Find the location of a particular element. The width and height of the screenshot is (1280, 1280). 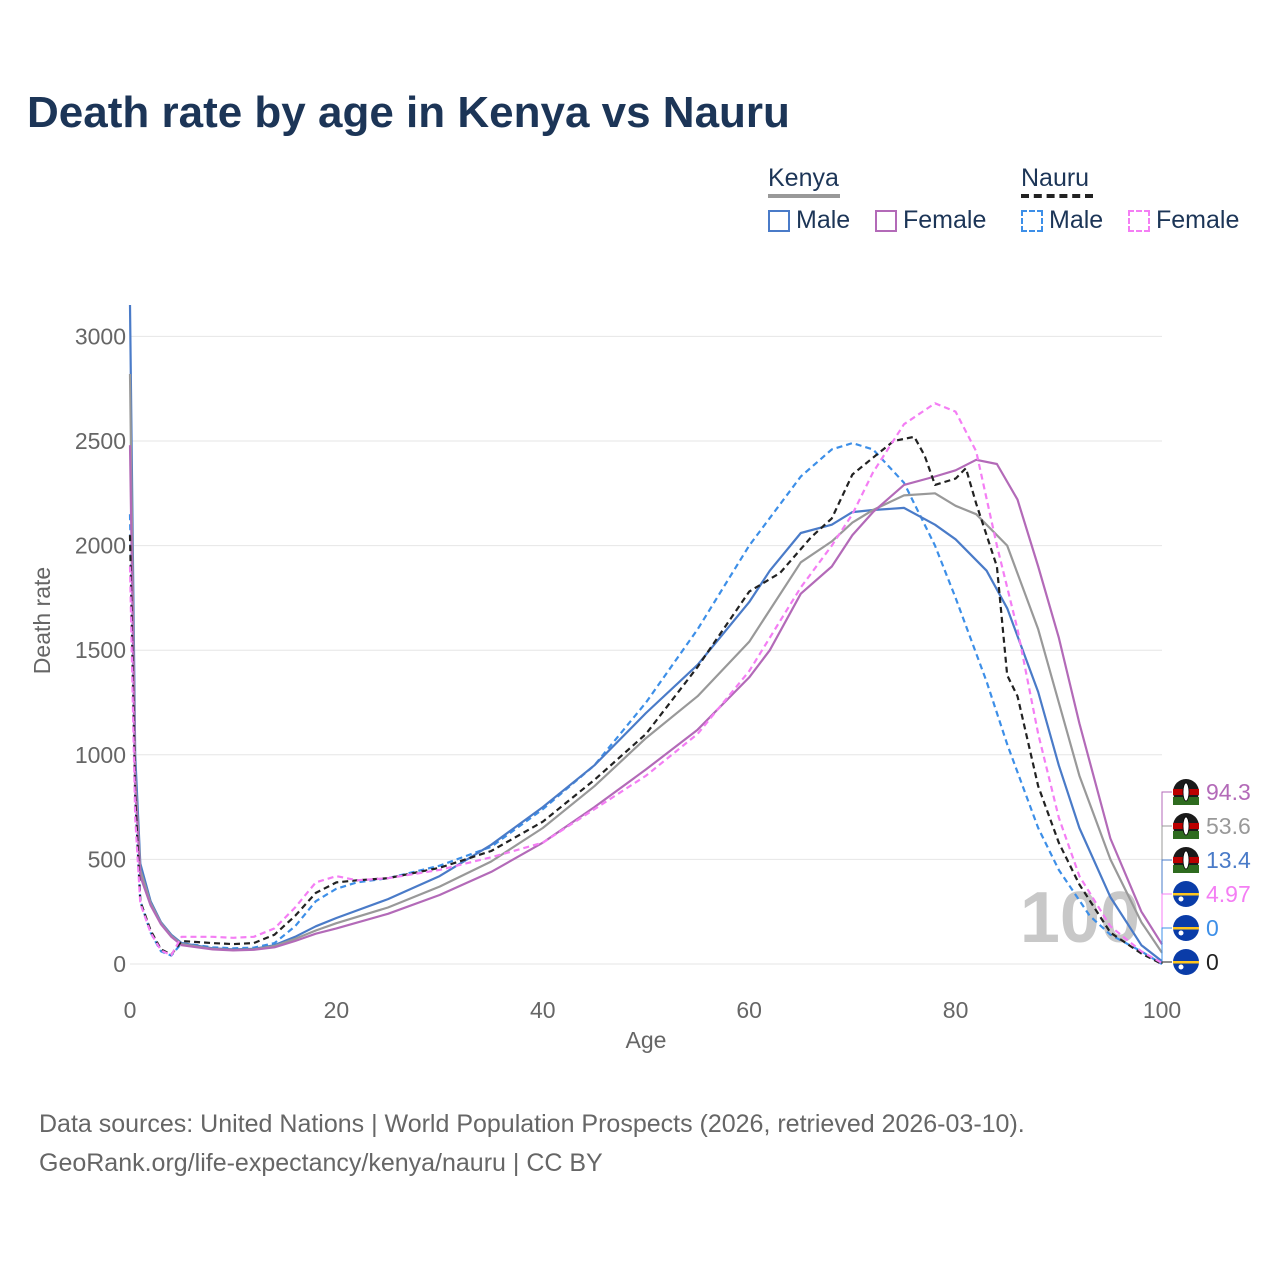

x-axis-title: Age is located at coordinates (646, 1040).